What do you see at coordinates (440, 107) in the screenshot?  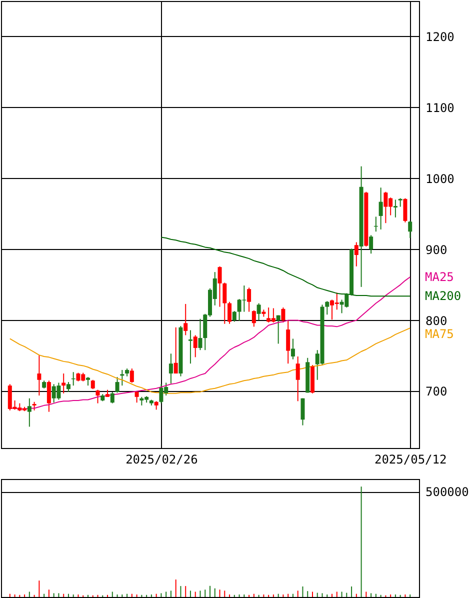 I see `y-tick-label: 1100` at bounding box center [440, 107].